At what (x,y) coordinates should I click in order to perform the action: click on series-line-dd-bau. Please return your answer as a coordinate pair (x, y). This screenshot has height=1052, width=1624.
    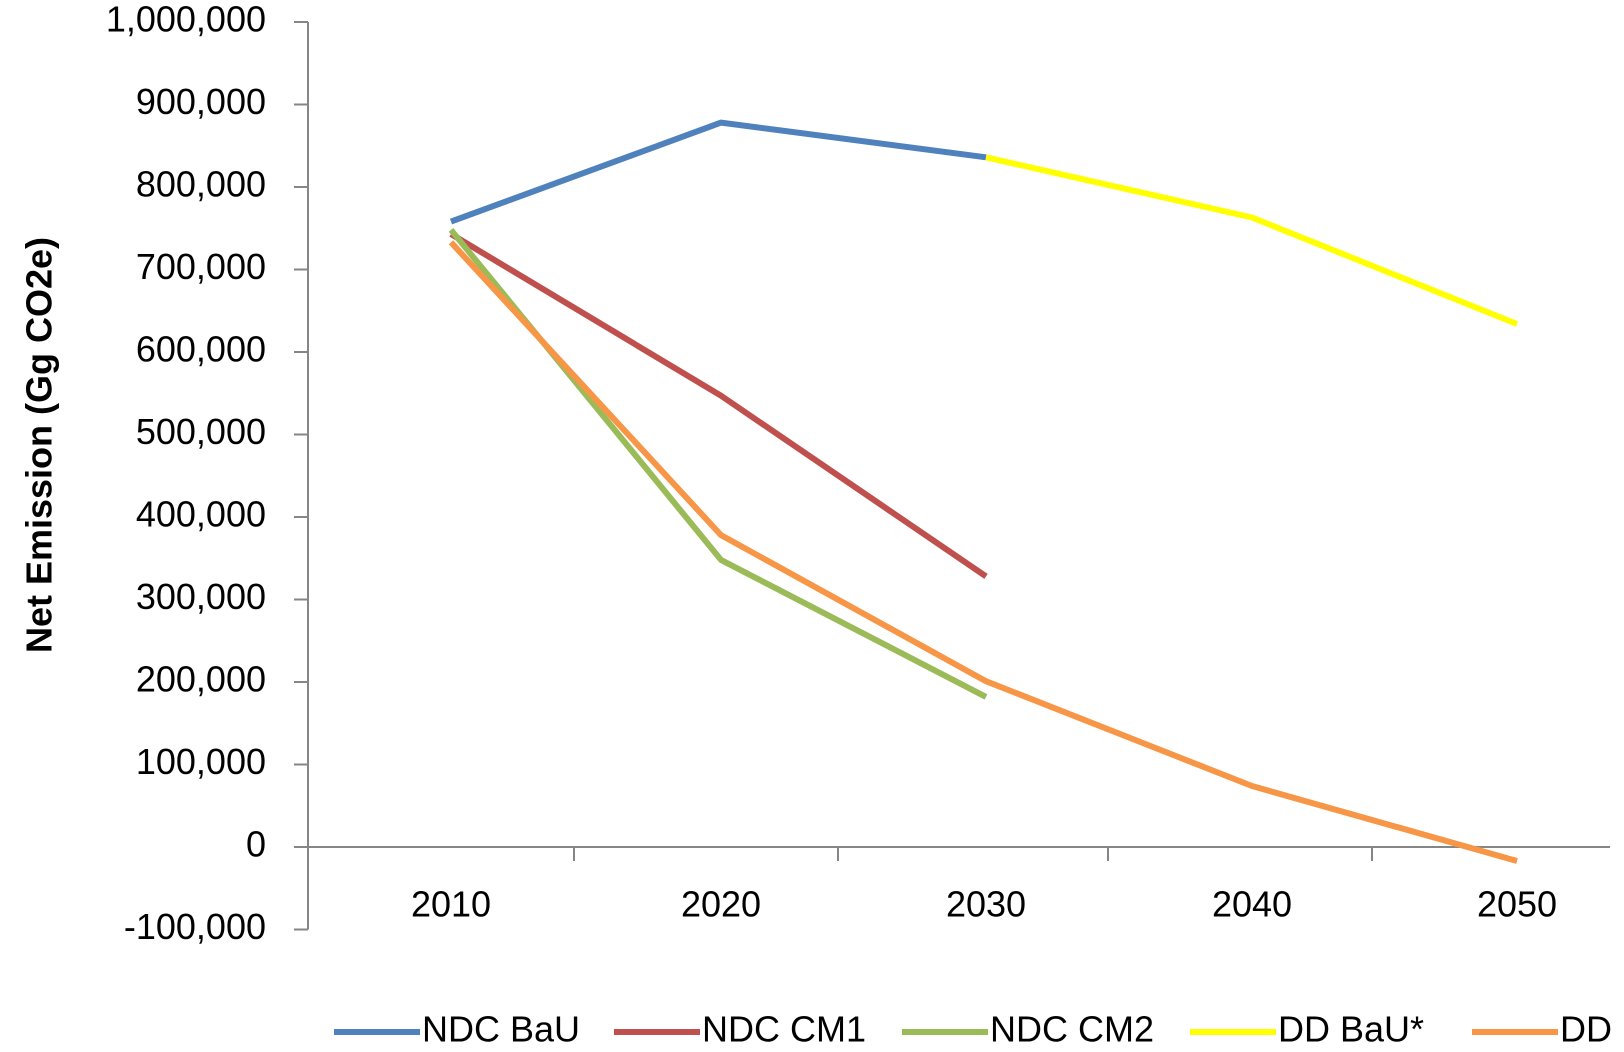
    Looking at the image, I should click on (1252, 240).